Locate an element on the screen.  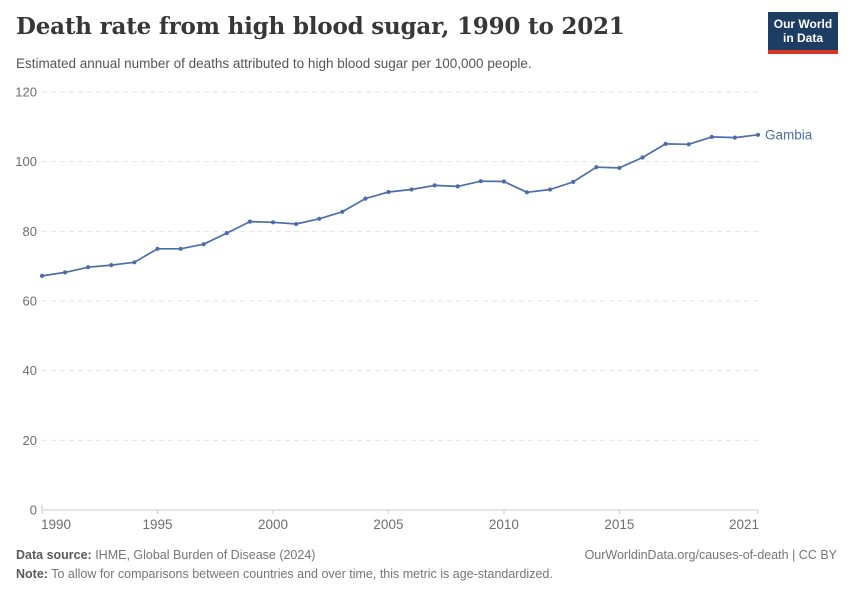
y-tick-label: 20 is located at coordinates (30, 440).